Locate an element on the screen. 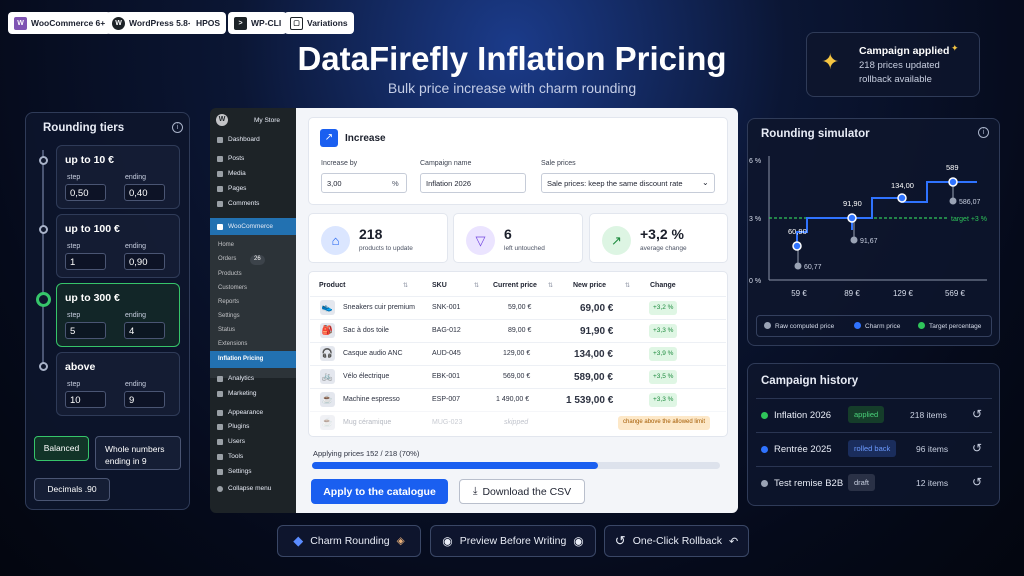 The image size is (1024, 576). menu-plugins: Plugins is located at coordinates (233, 426).